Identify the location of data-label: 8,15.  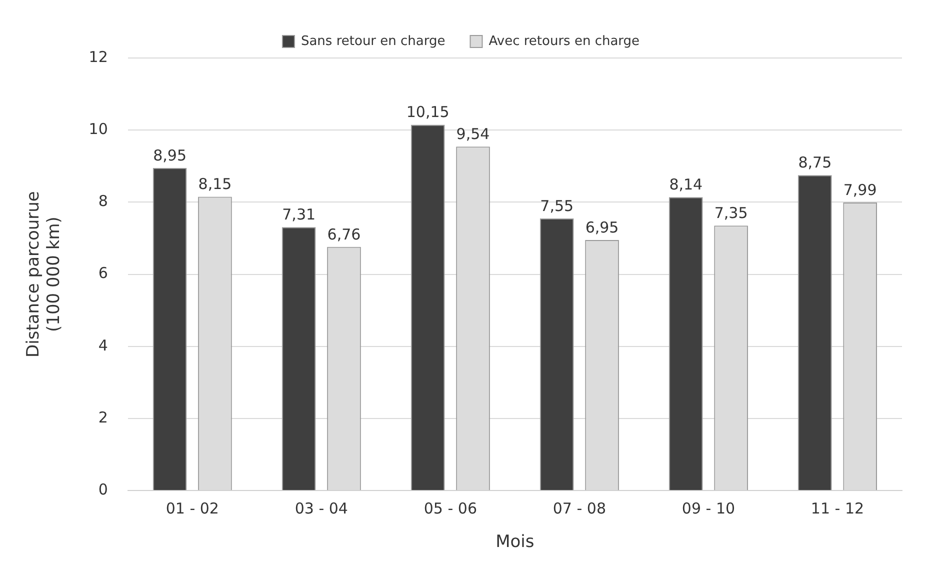
(215, 184).